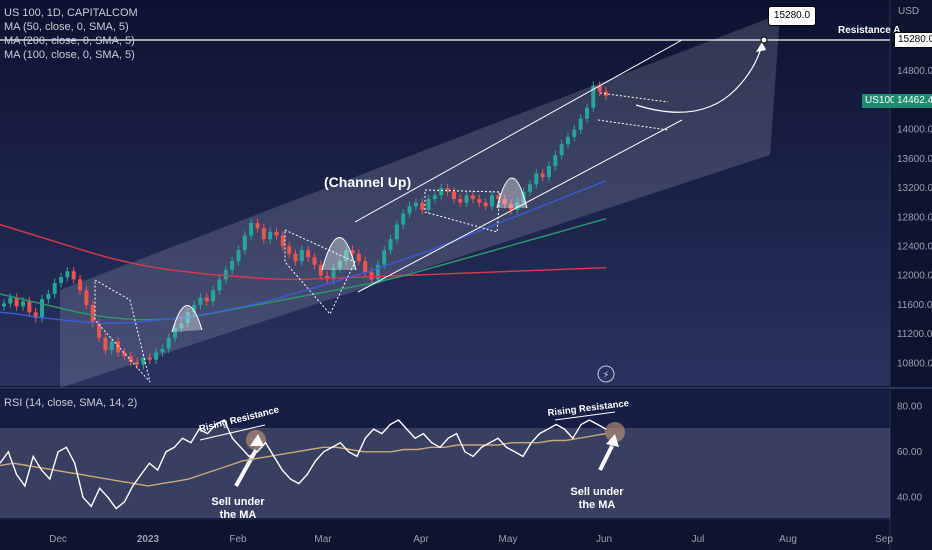  Describe the element at coordinates (303, 459) in the screenshot. I see `rsi-ma-line` at that location.